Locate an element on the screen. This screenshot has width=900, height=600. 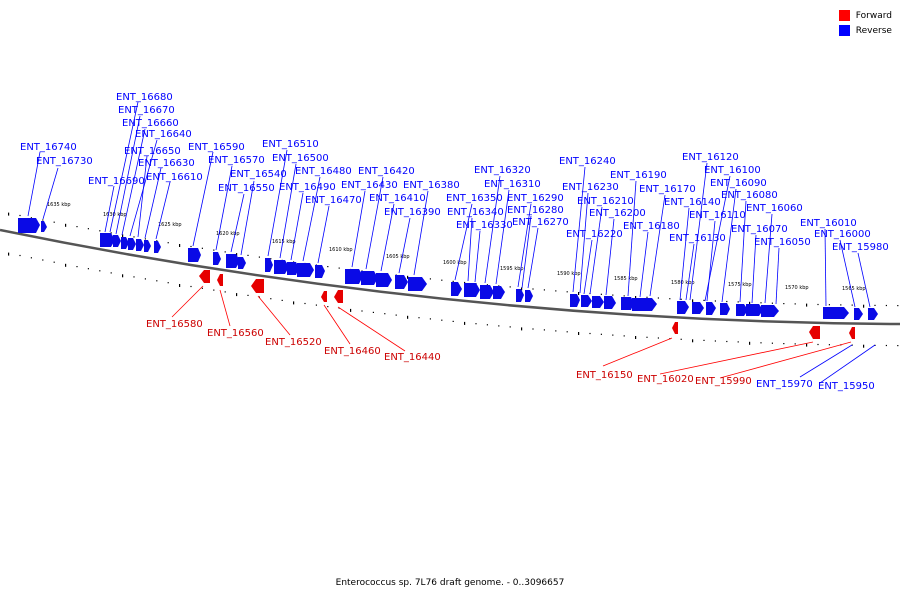
gene-label-reverse: ENT_16200 is located at coordinates (617, 213).